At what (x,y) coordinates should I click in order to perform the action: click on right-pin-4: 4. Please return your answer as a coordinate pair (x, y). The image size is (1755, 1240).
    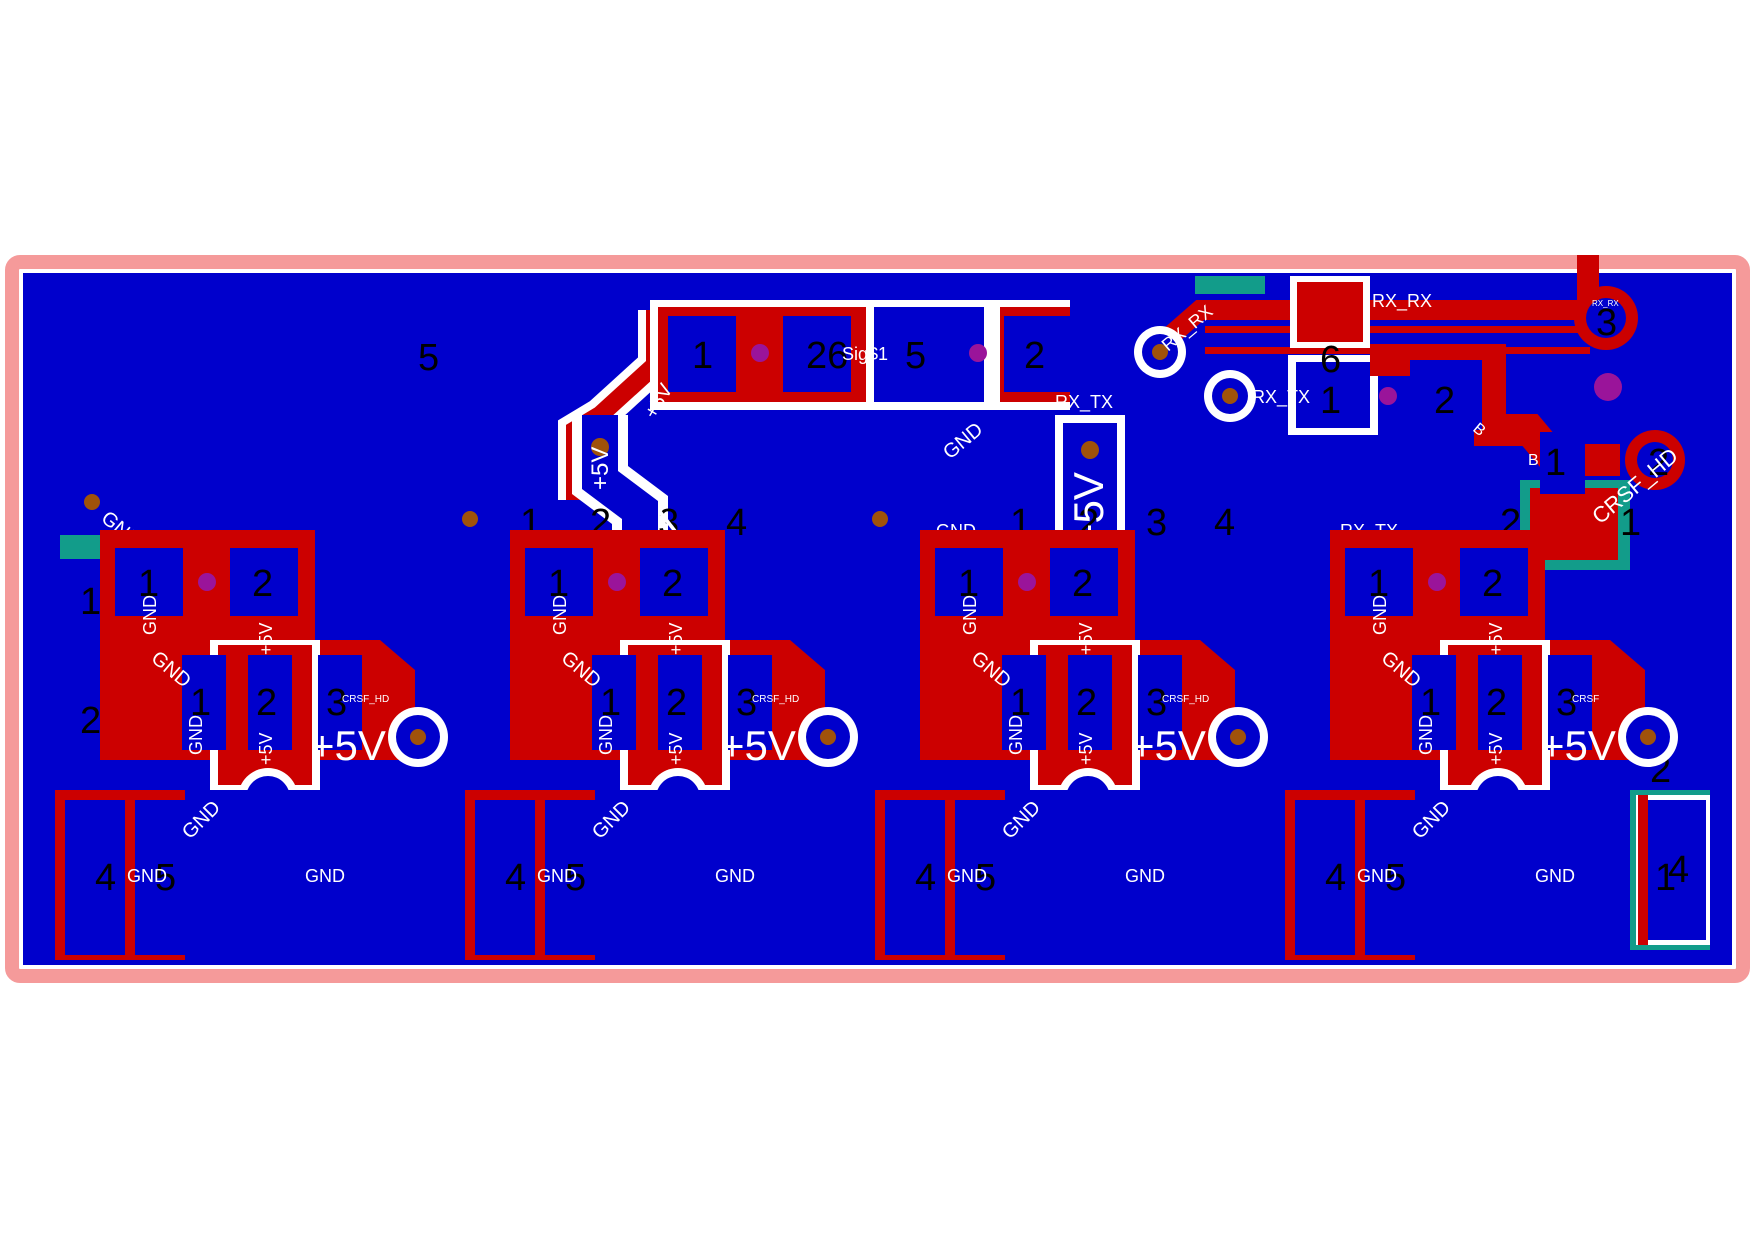
    Looking at the image, I should click on (1678, 870).